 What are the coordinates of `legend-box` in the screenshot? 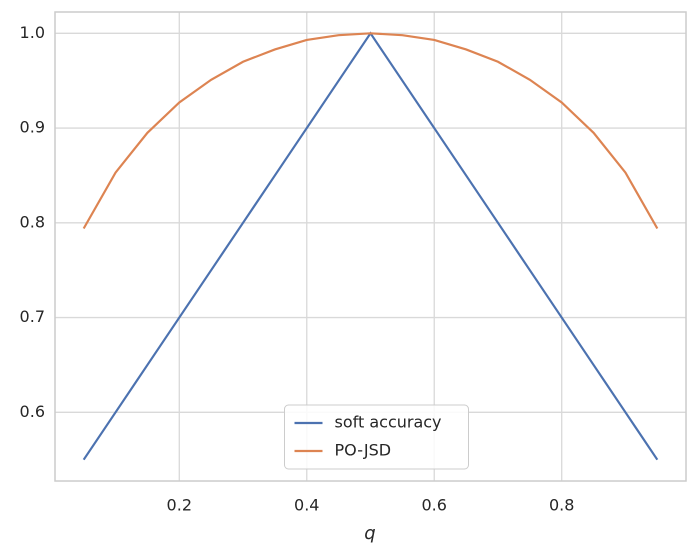 It's located at (376, 437).